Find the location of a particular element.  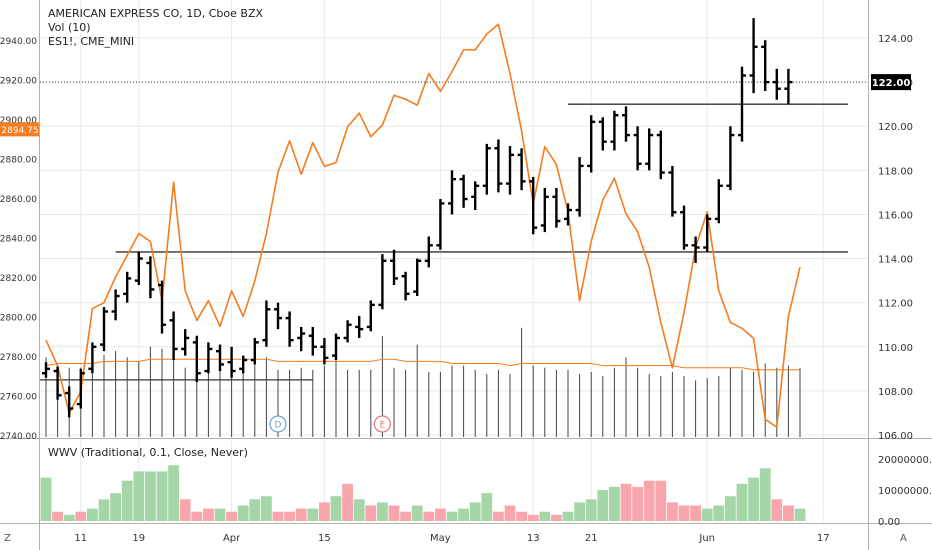

time-axis-label: 13 is located at coordinates (533, 538).